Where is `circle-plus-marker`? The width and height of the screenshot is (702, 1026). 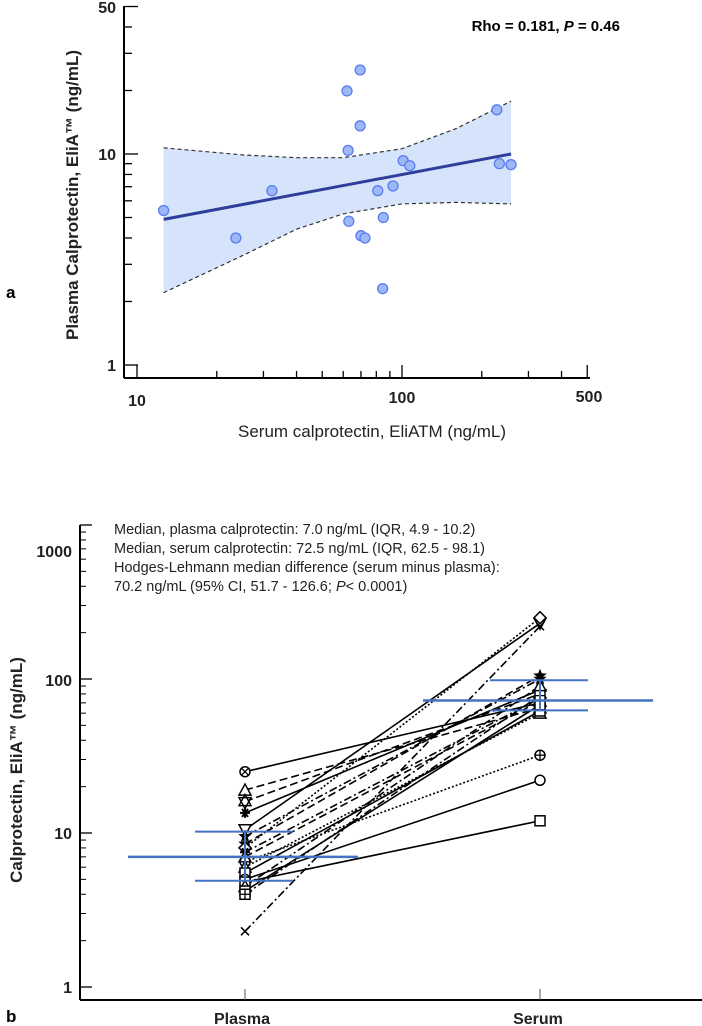 circle-plus-marker is located at coordinates (540, 755).